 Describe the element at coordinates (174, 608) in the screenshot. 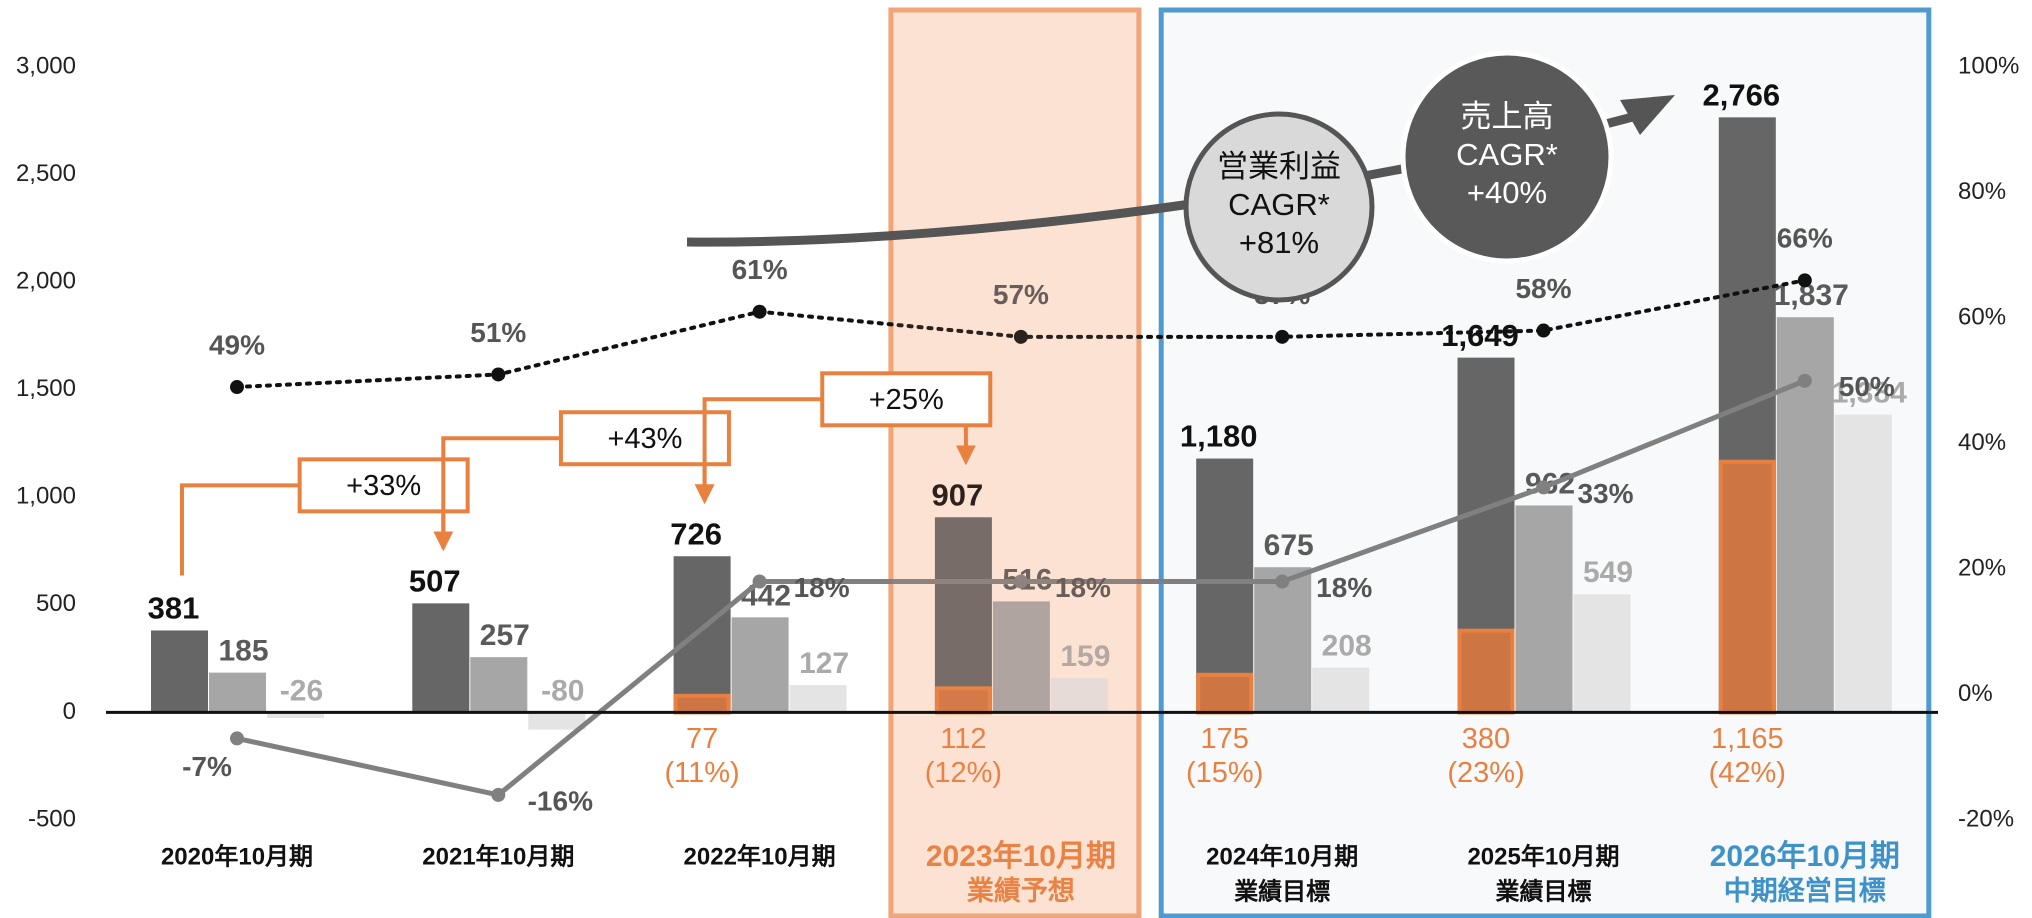

I see `bar-value-label: 381` at that location.